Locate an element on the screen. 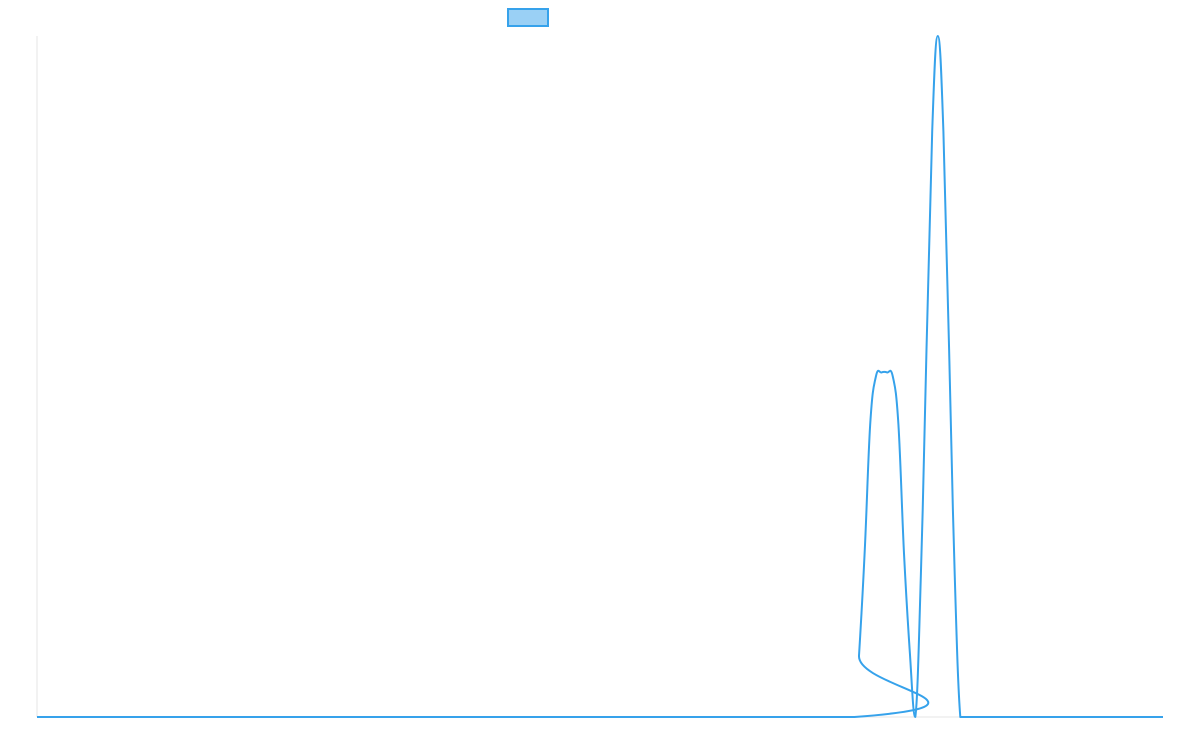 The width and height of the screenshot is (1200, 750). legend-swatch is located at coordinates (528, 17).